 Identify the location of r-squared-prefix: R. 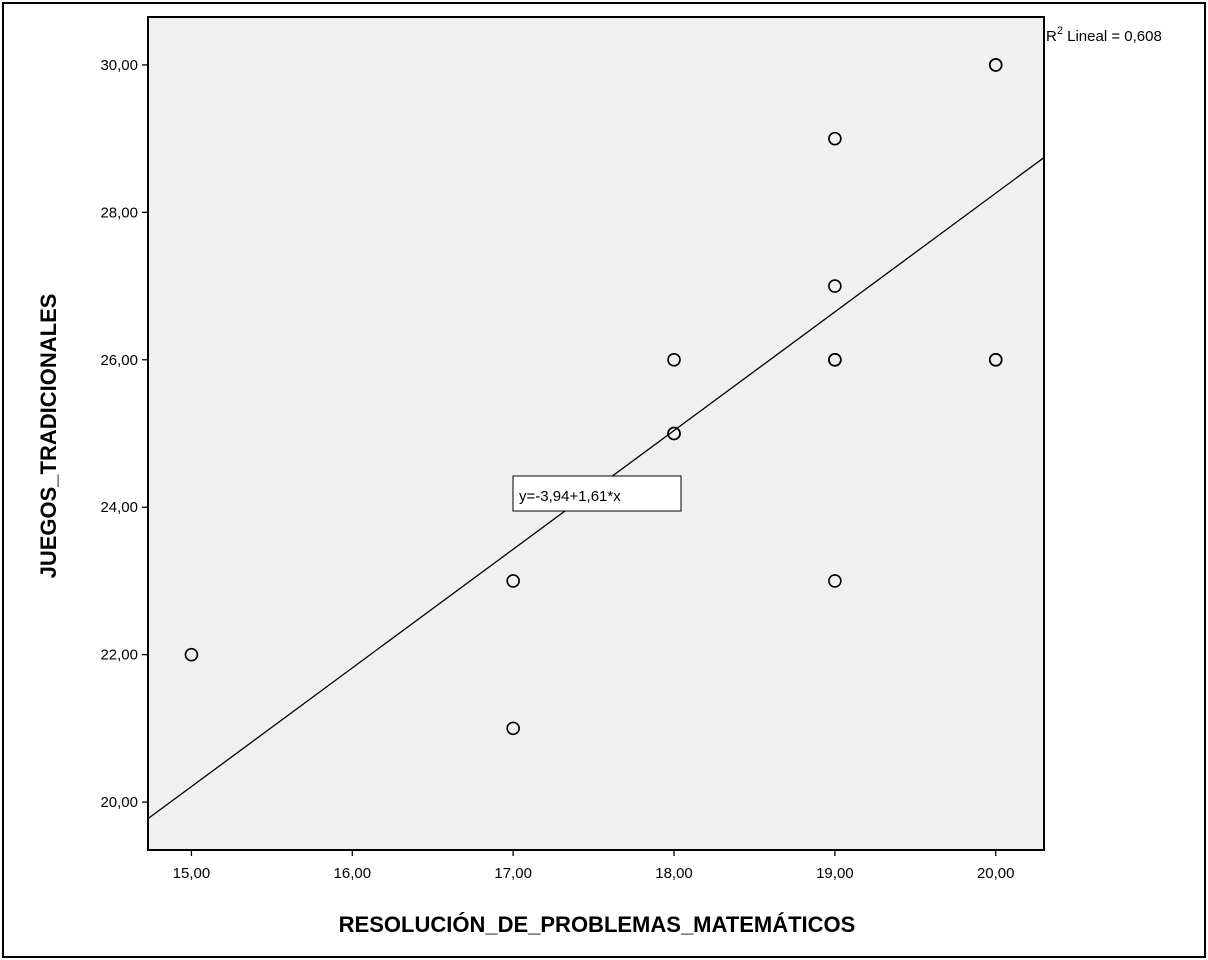
(1051, 36).